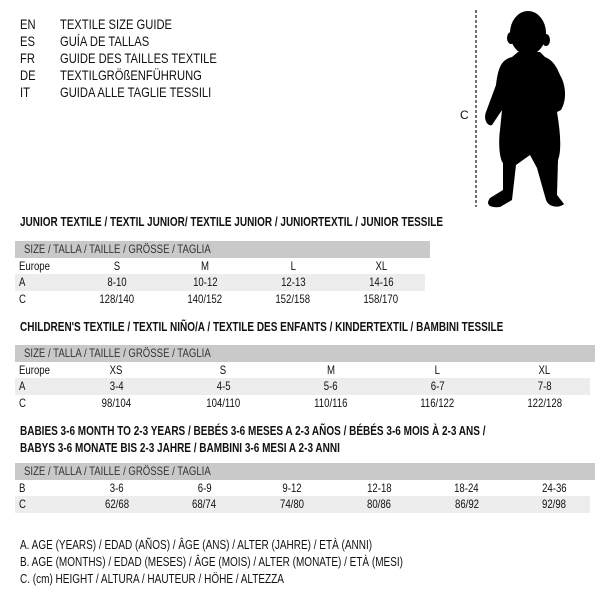 The image size is (600, 600). I want to click on table-cell: 158/170, so click(381, 298).